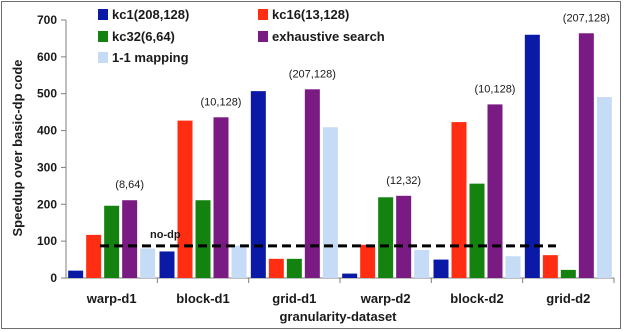 This screenshot has width=624, height=332. What do you see at coordinates (165, 235) in the screenshot?
I see `no-dp-label: no-dp` at bounding box center [165, 235].